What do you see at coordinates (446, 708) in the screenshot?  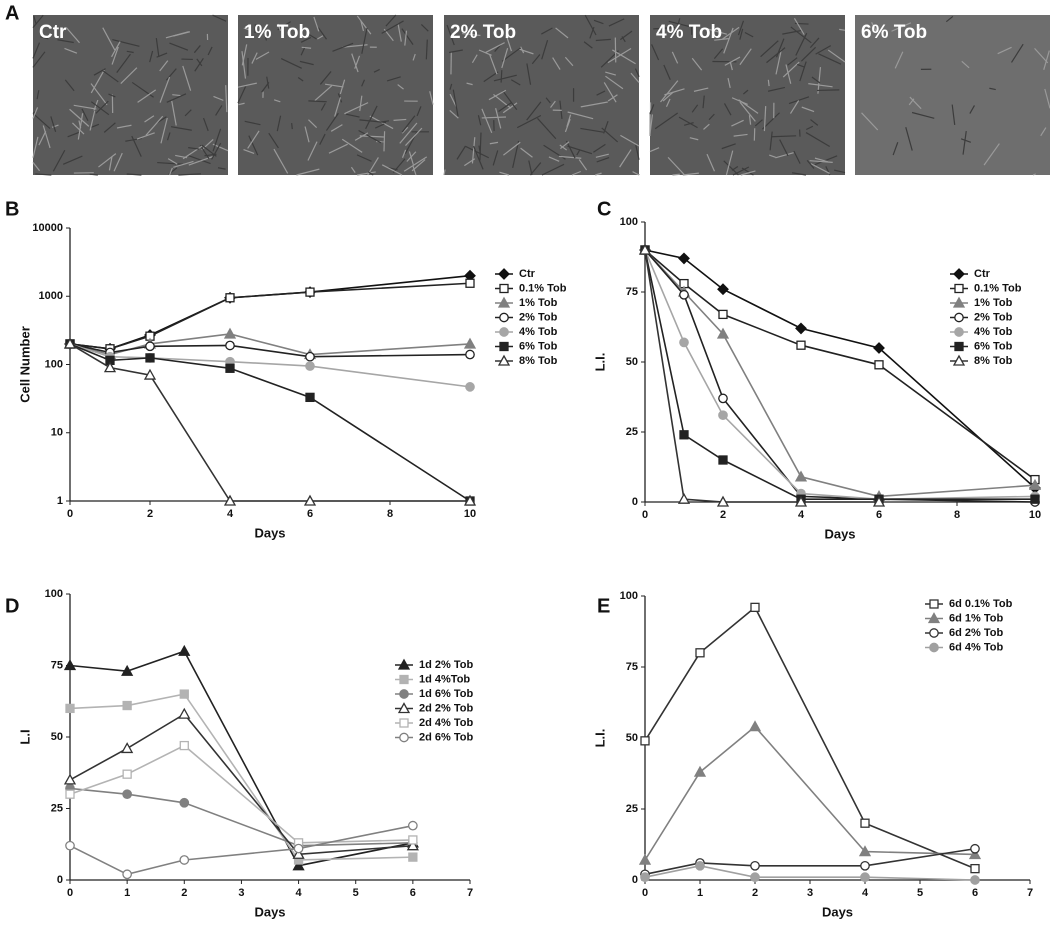 I see `legend-label: 2d 2% Tob` at bounding box center [446, 708].